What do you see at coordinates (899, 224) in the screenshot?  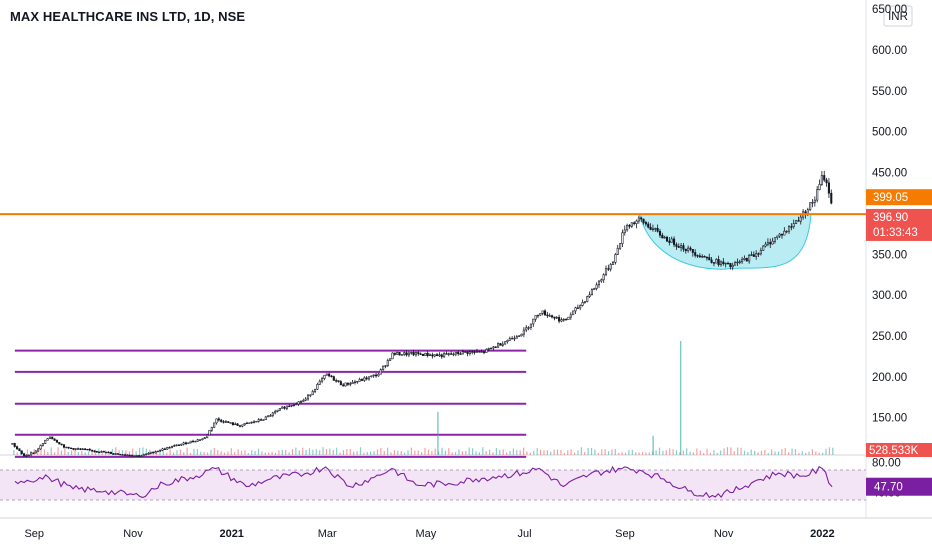 I see `last-price-tag` at bounding box center [899, 224].